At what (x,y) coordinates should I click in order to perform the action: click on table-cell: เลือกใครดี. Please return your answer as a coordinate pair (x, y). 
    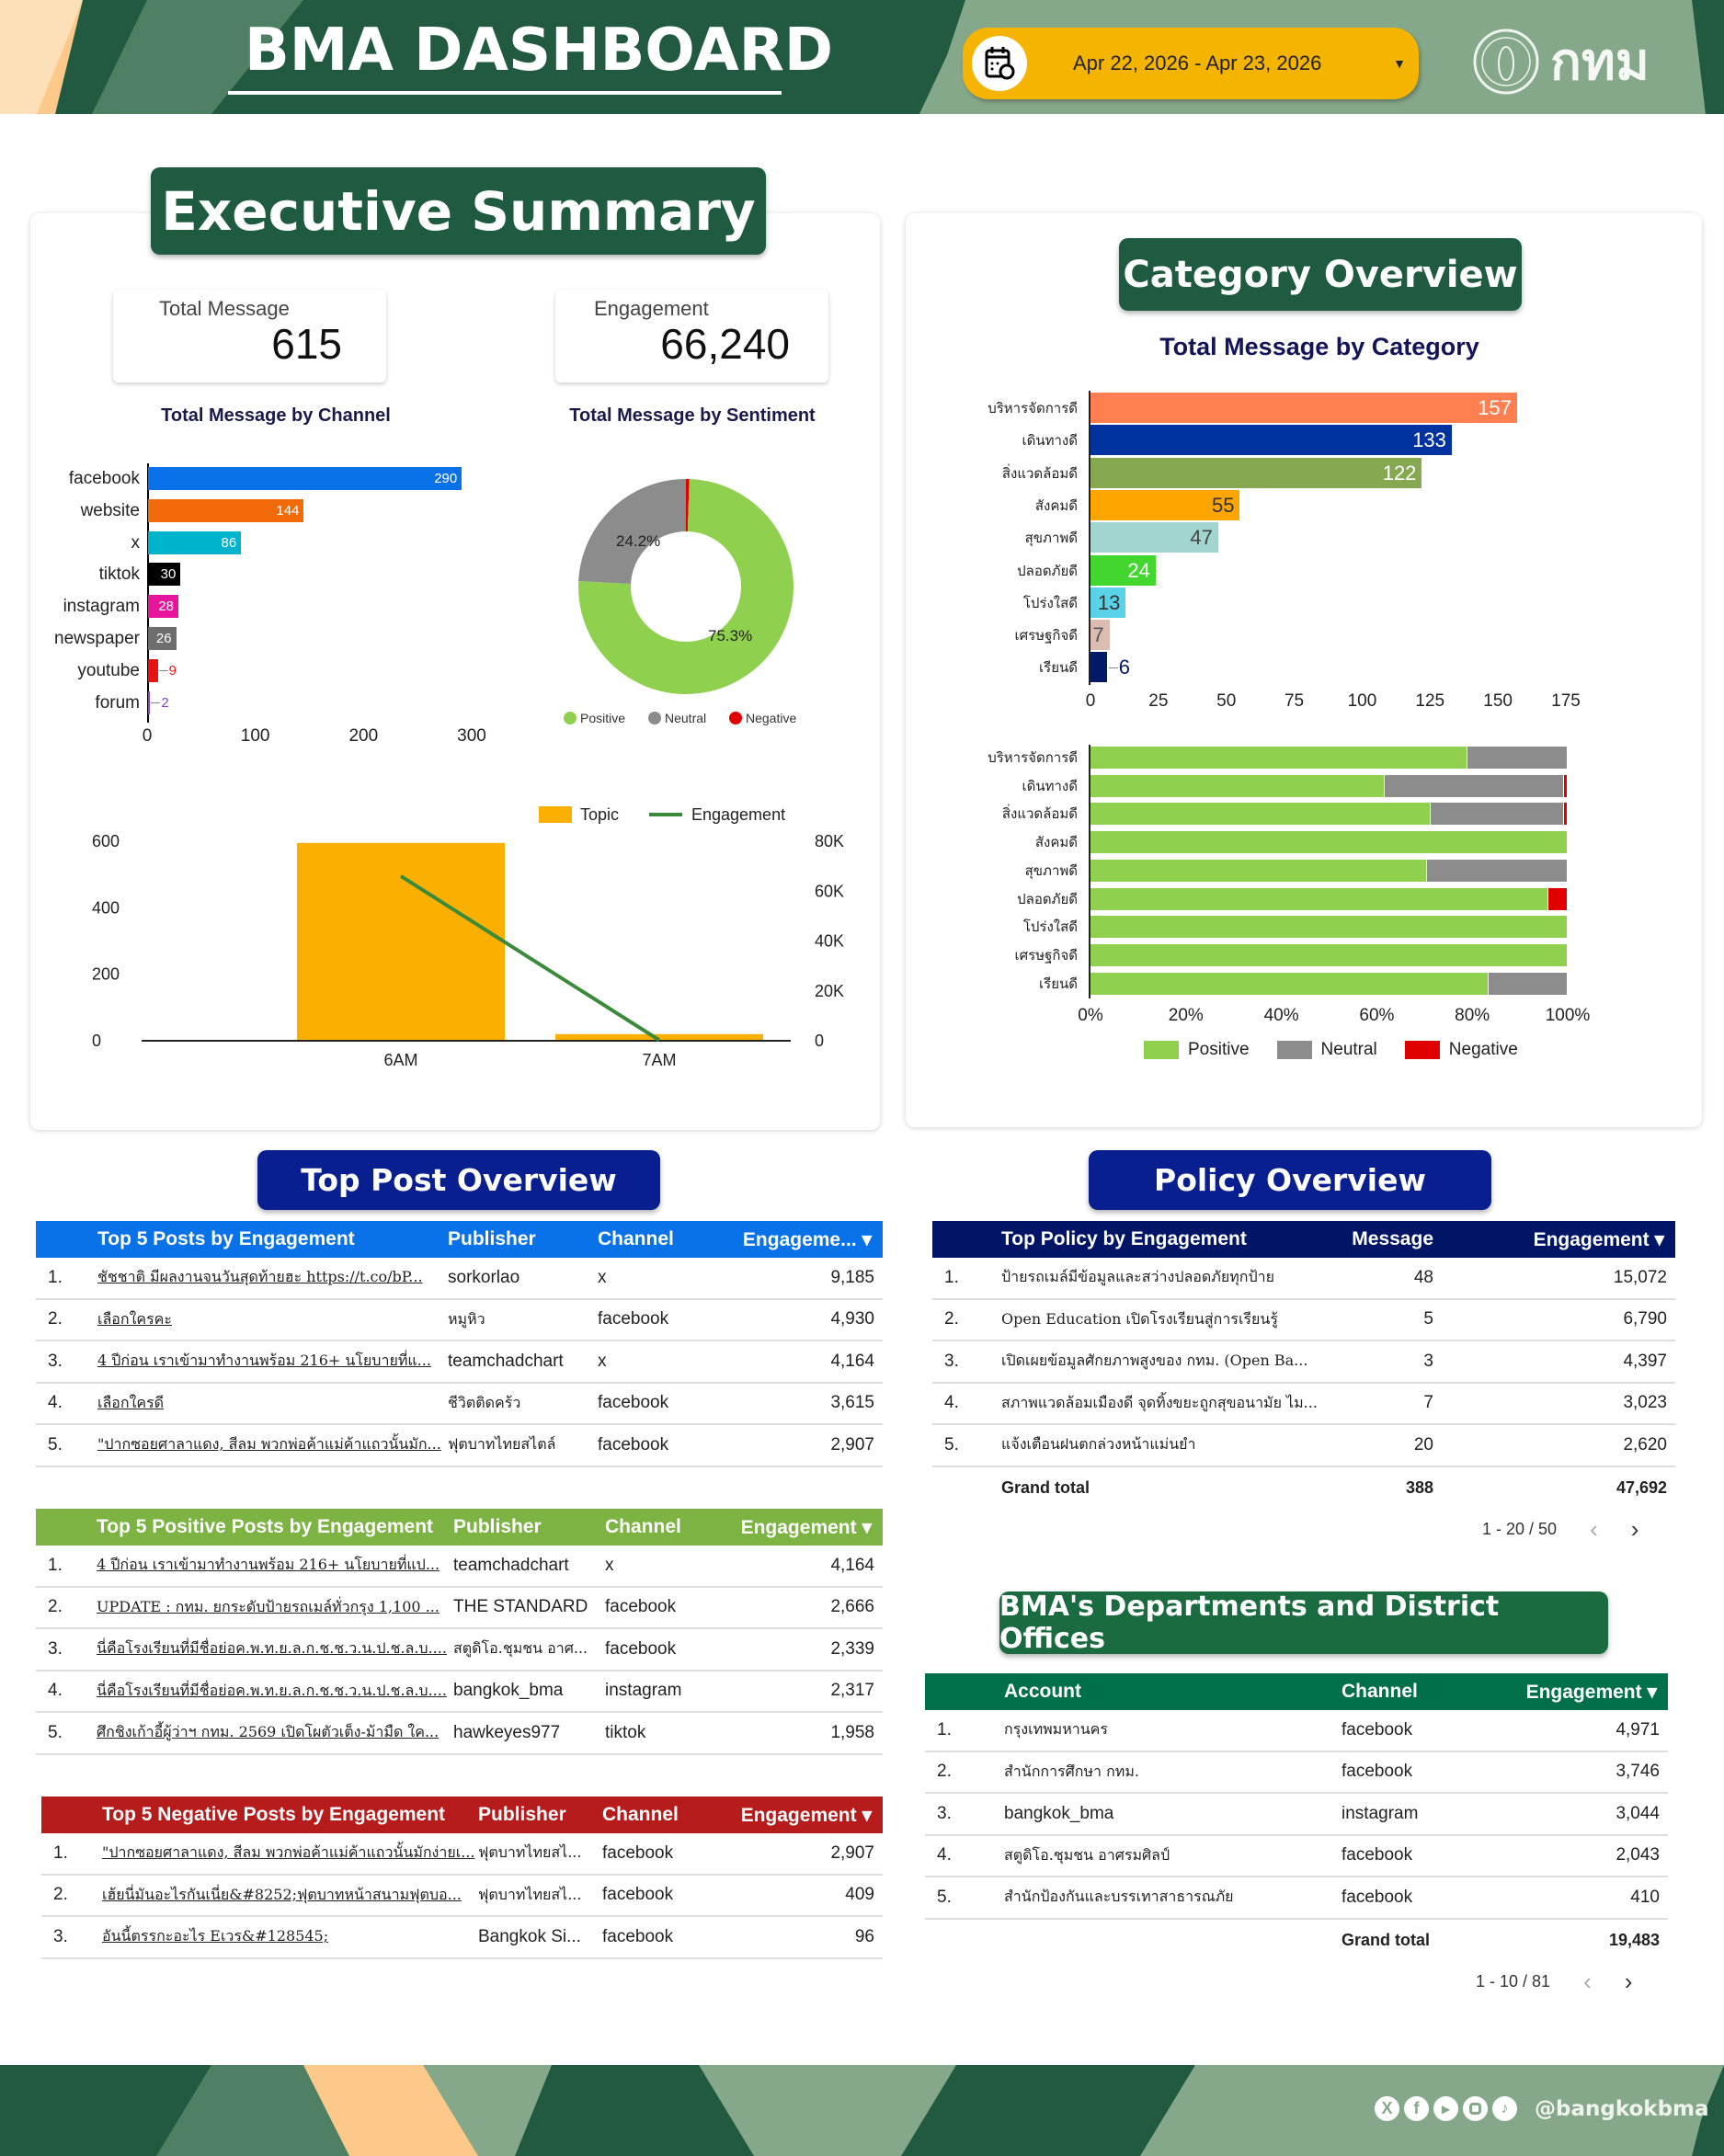
    Looking at the image, I should click on (131, 1402).